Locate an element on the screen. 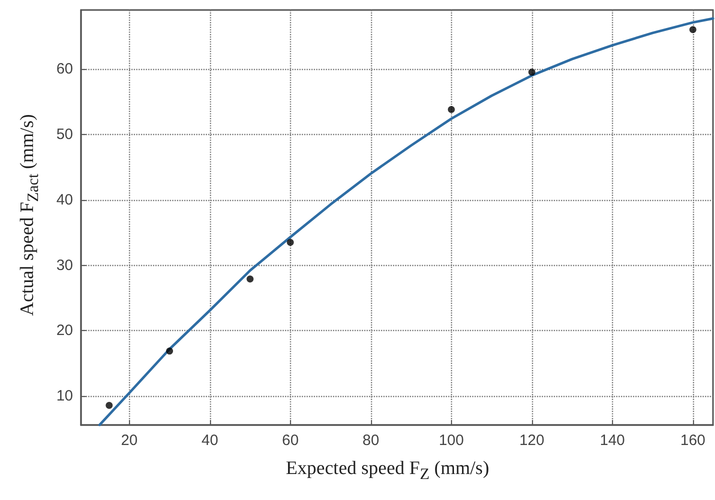 The image size is (715, 500). x-tick-label: 80 is located at coordinates (371, 440).